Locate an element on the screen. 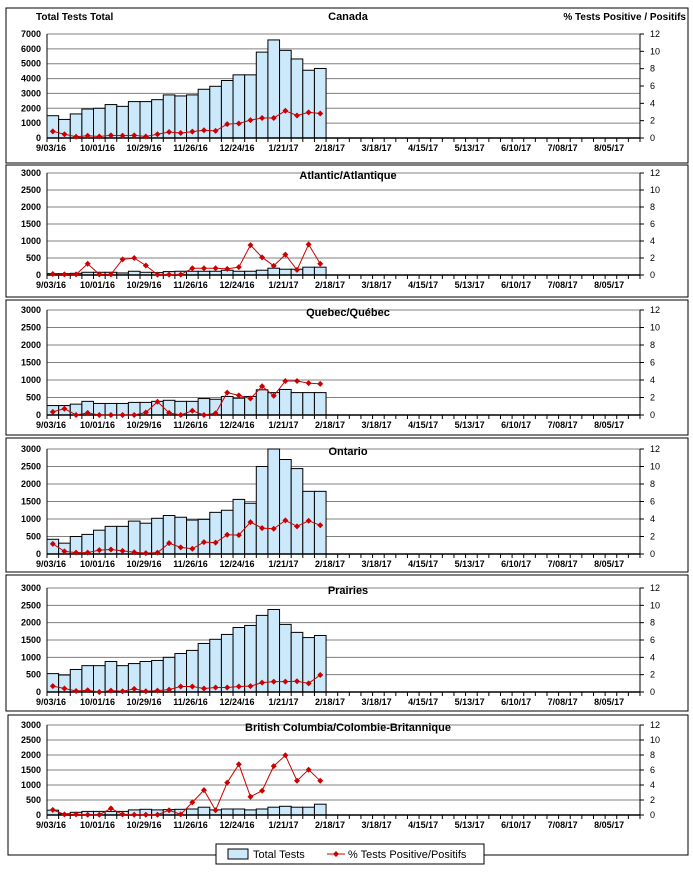  legend: Total Tests % Tests Positive/Positifs is located at coordinates (350, 854).